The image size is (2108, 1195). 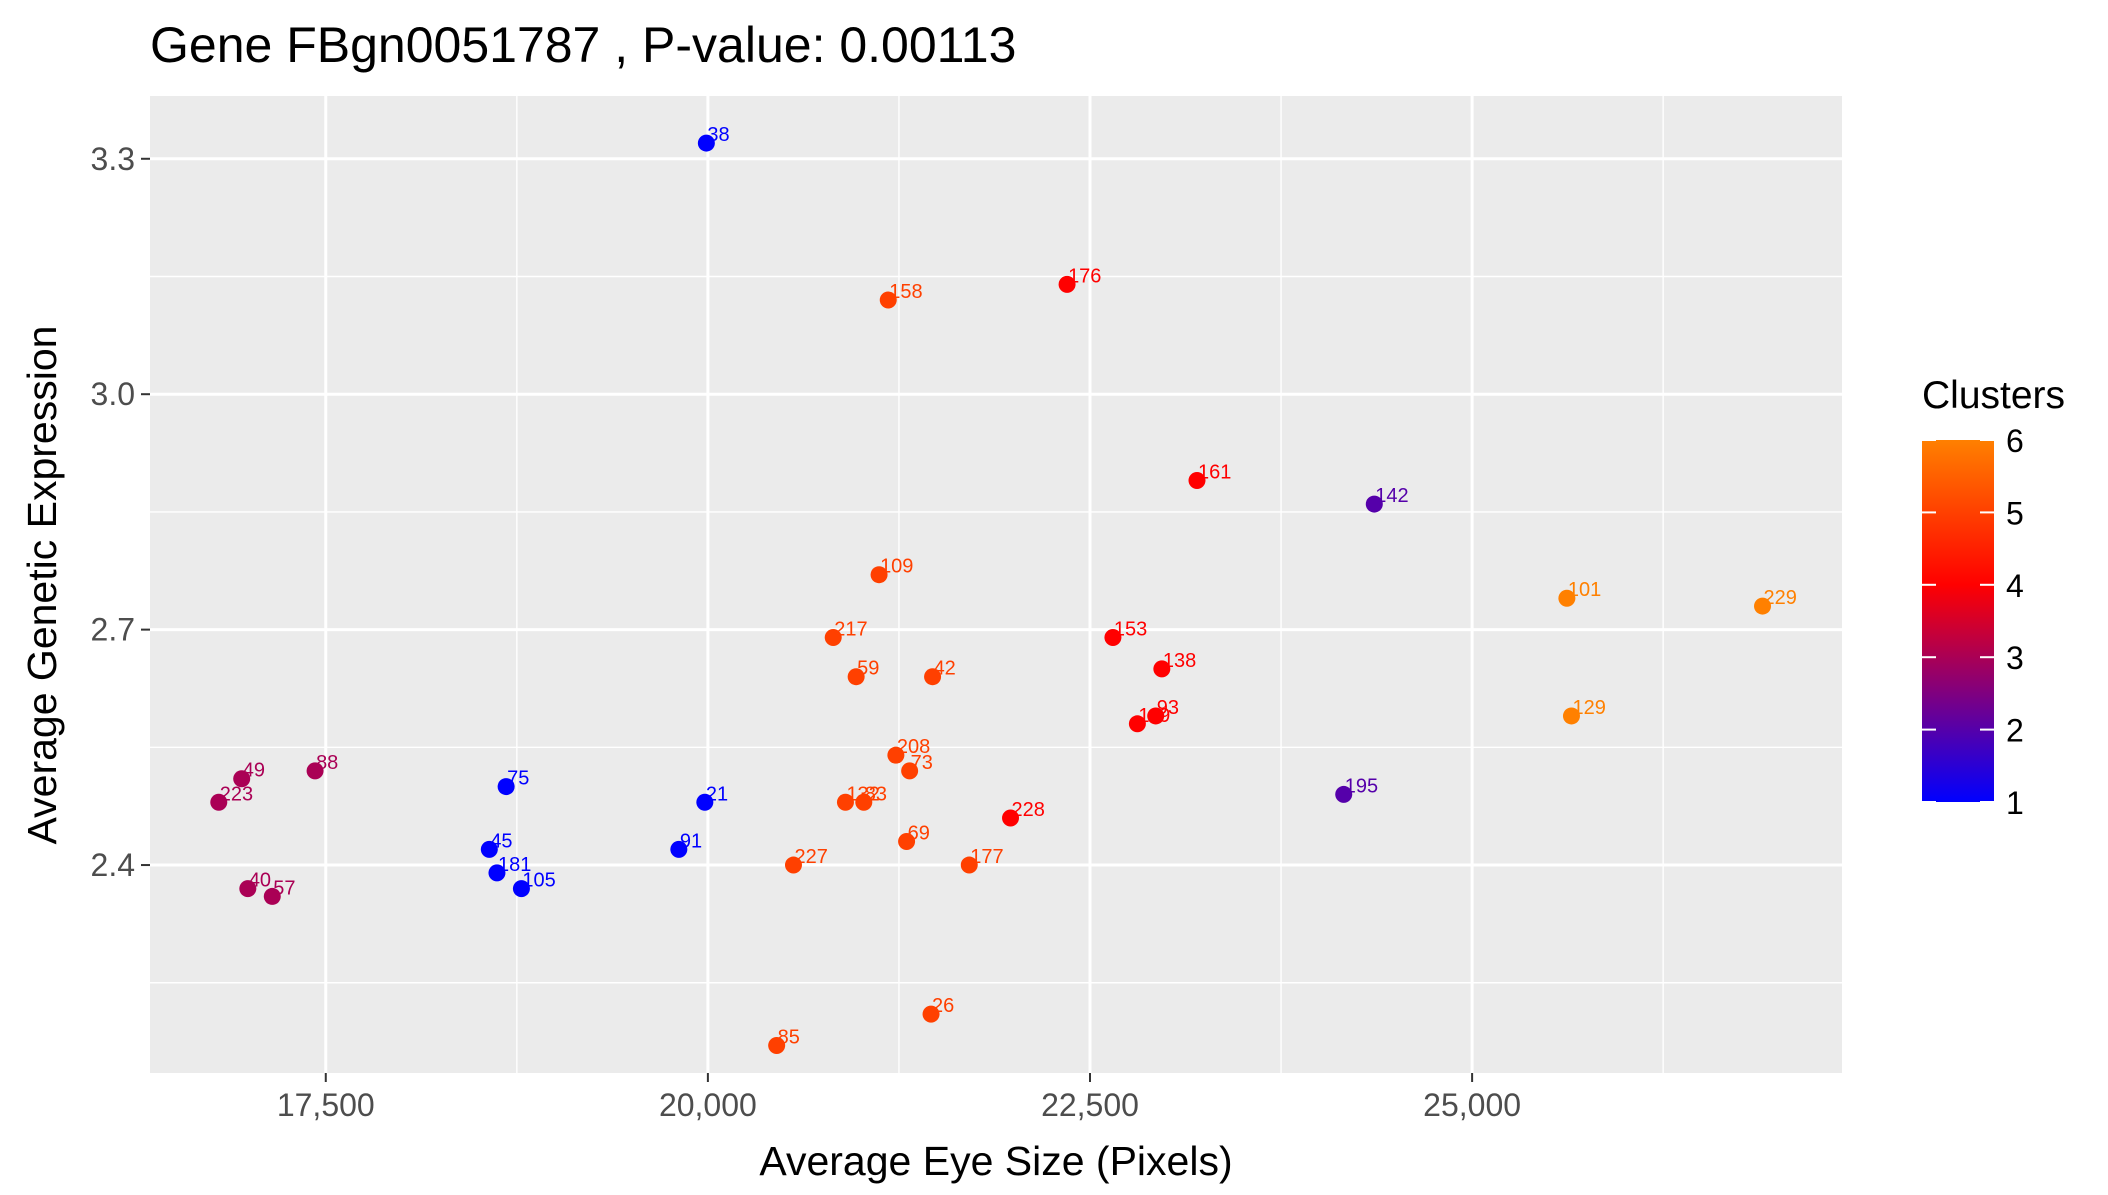 What do you see at coordinates (1028, 810) in the screenshot?
I see `data-point-label: 228` at bounding box center [1028, 810].